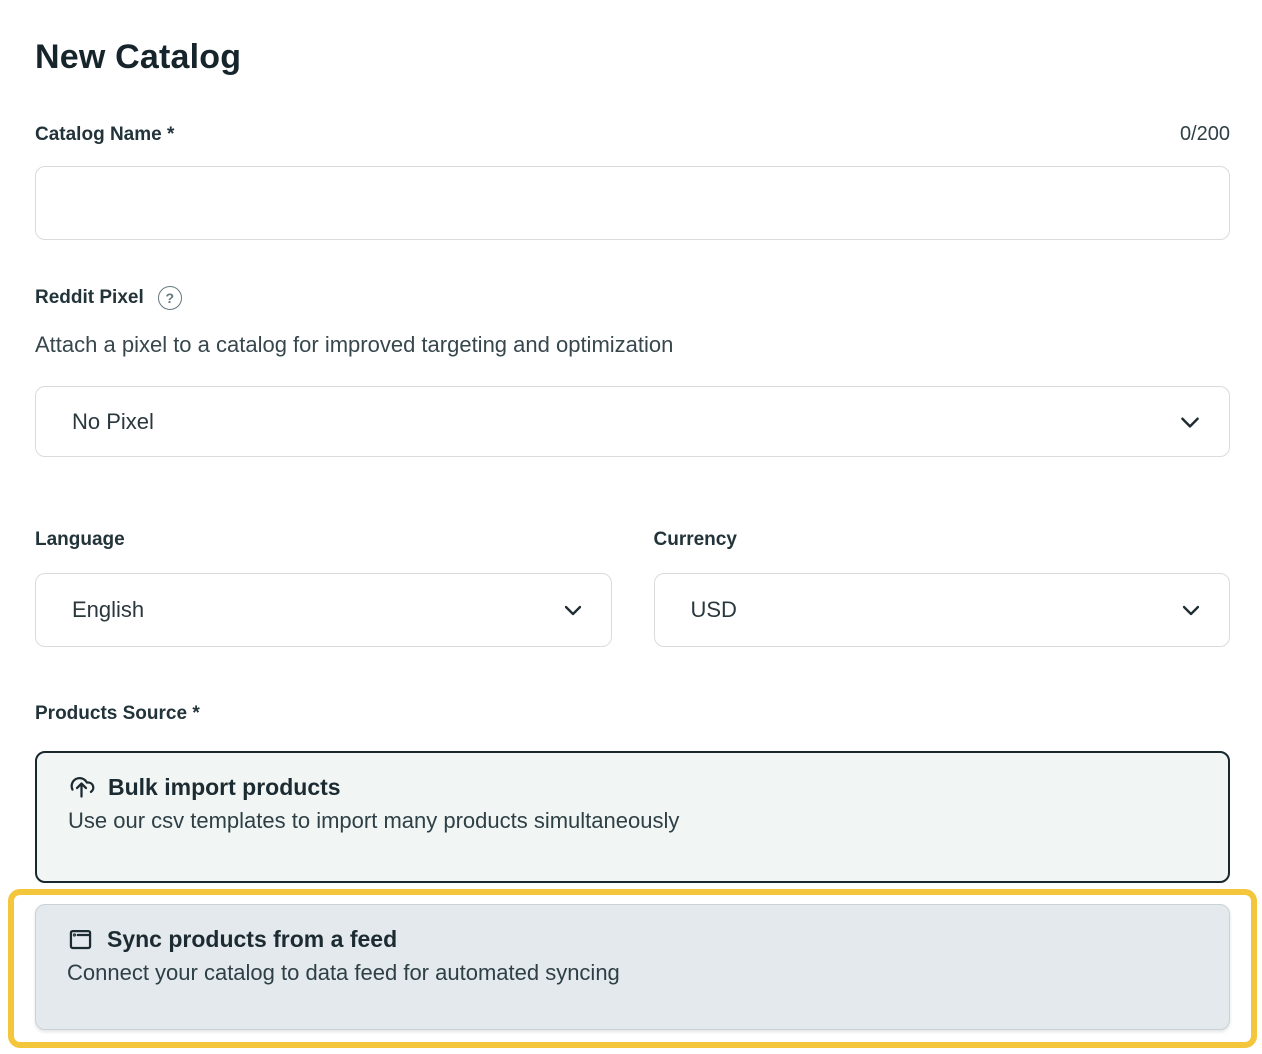 Image resolution: width=1262 pixels, height=1054 pixels. Describe the element at coordinates (632, 134) in the screenshot. I see `catalog-name-label-row: Catalog Name * 0/200` at that location.